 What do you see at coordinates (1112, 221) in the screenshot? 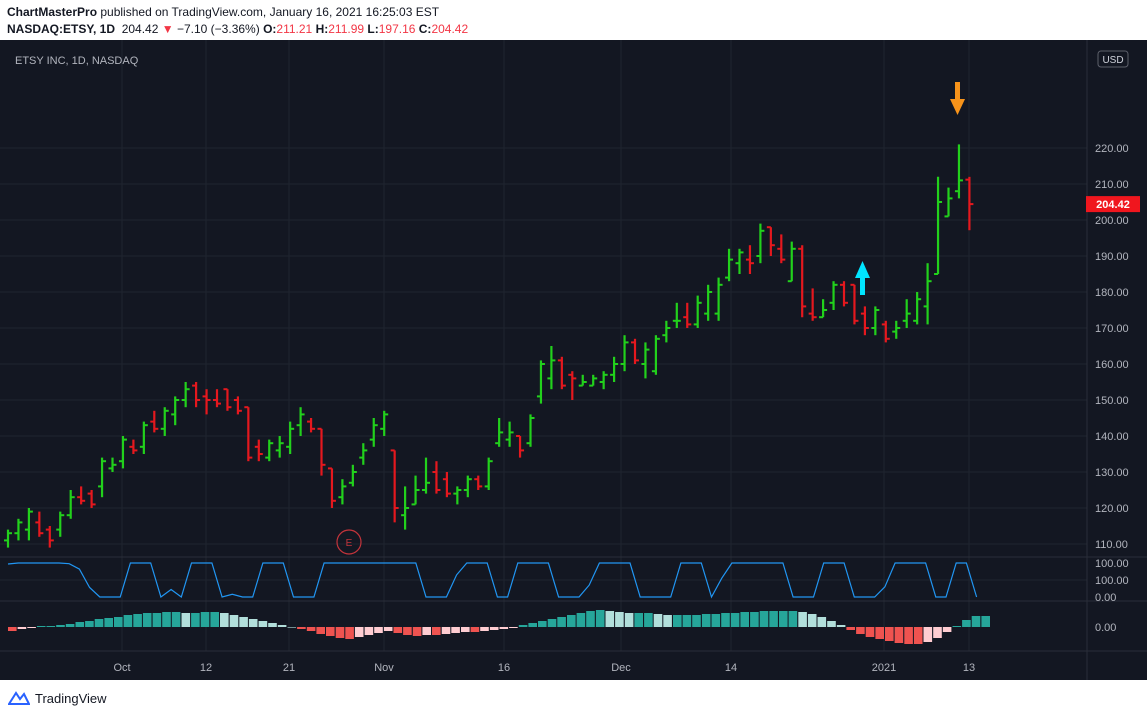
I see `y-tick-label: 200.00` at bounding box center [1112, 221].